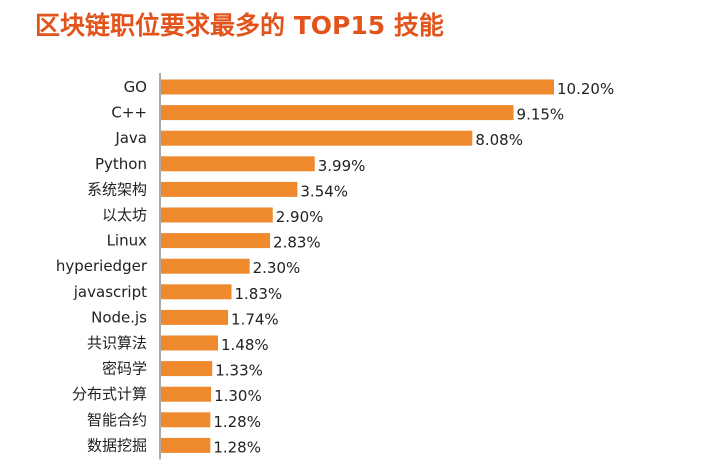 The image size is (719, 473). What do you see at coordinates (110, 292) in the screenshot?
I see `category-label: javascript` at bounding box center [110, 292].